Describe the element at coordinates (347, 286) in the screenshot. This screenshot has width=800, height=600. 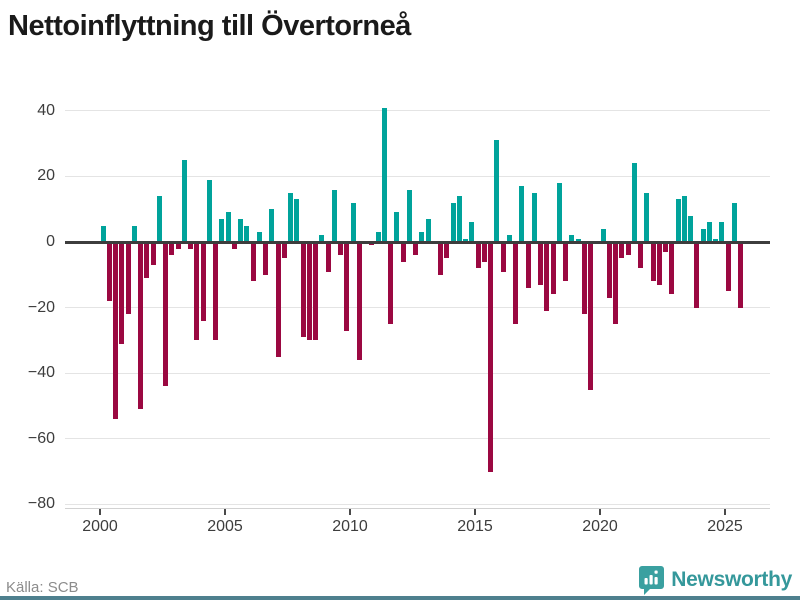
I see `bar-2009-Q4` at that location.